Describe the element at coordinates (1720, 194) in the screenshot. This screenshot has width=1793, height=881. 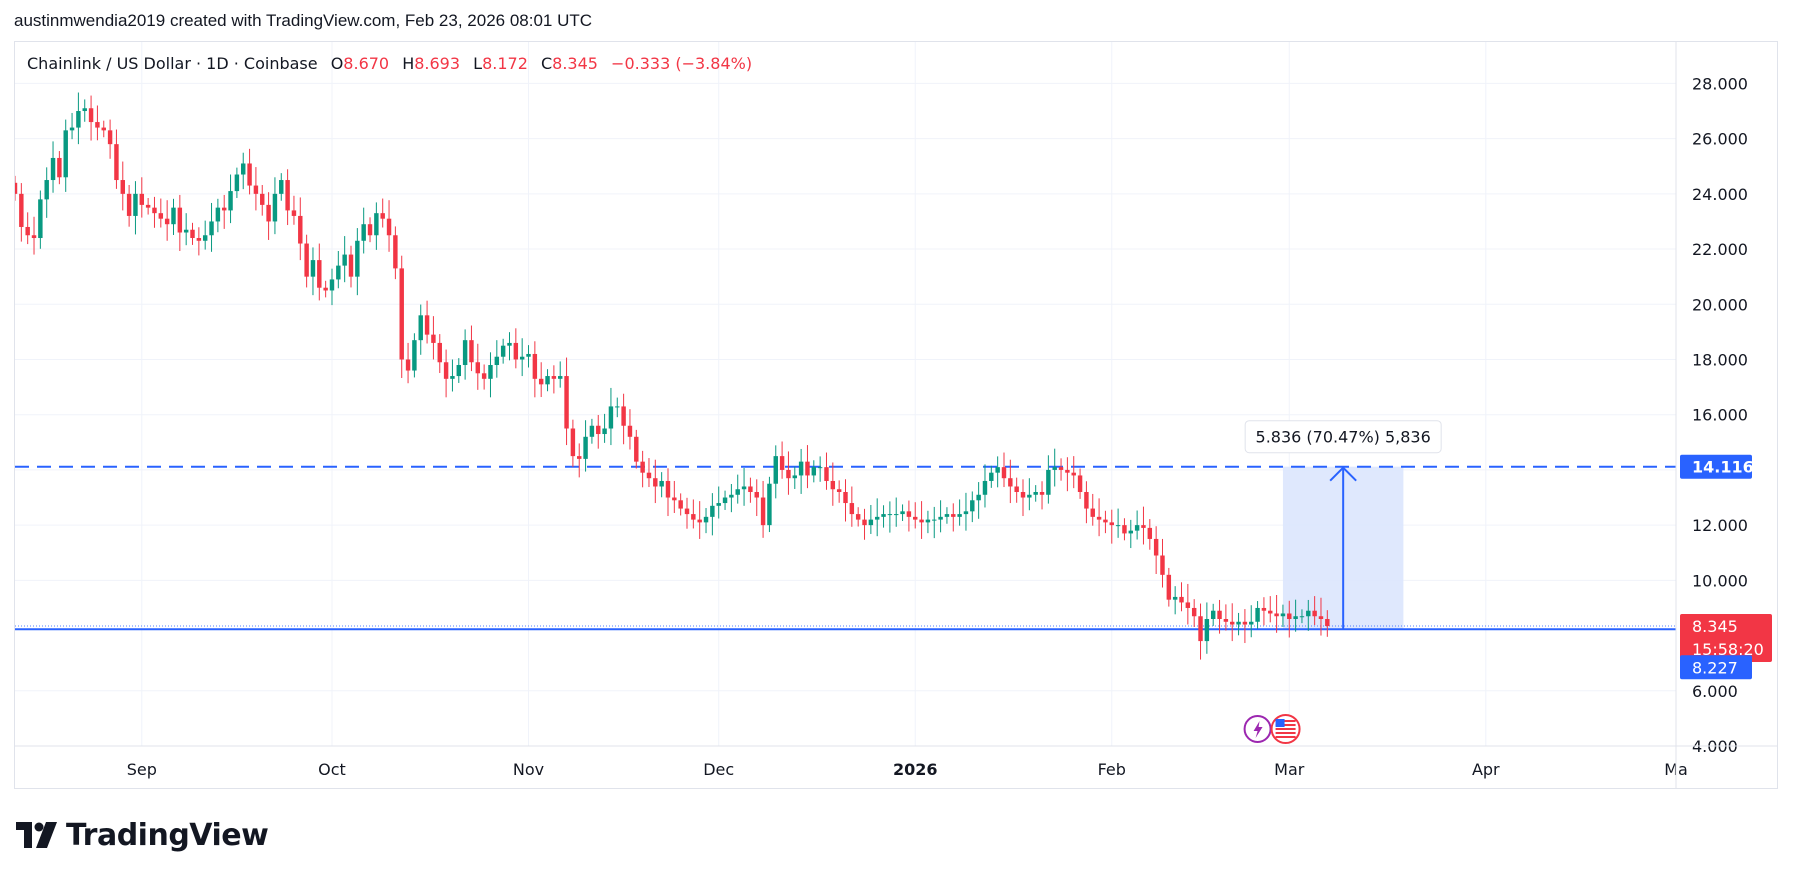
I see `y-tick-label: 24.000` at that location.